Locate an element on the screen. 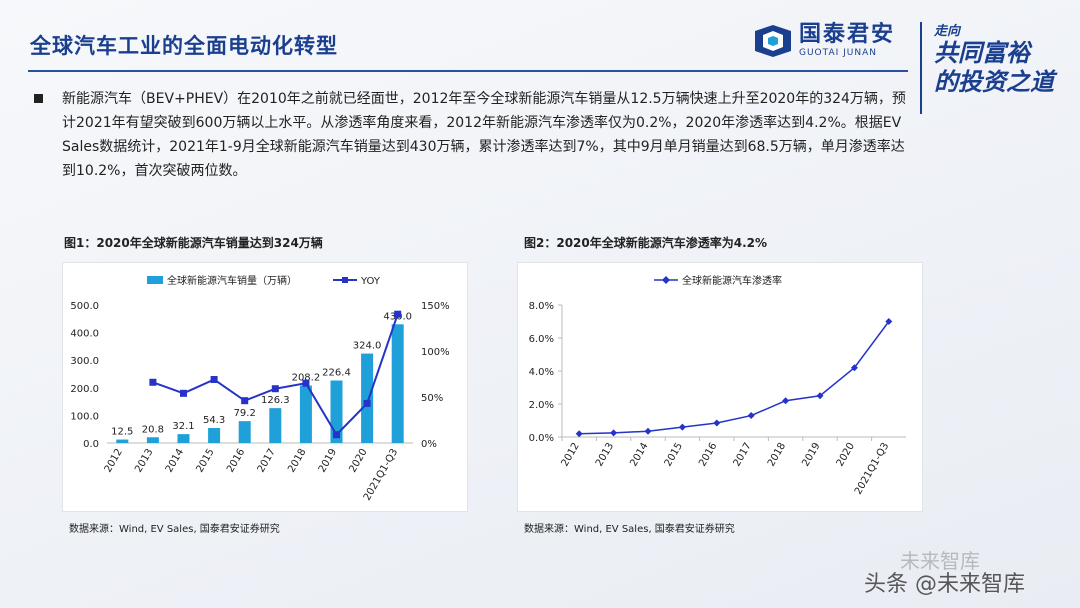  y-tick-label: 8.0% is located at coordinates (541, 306).